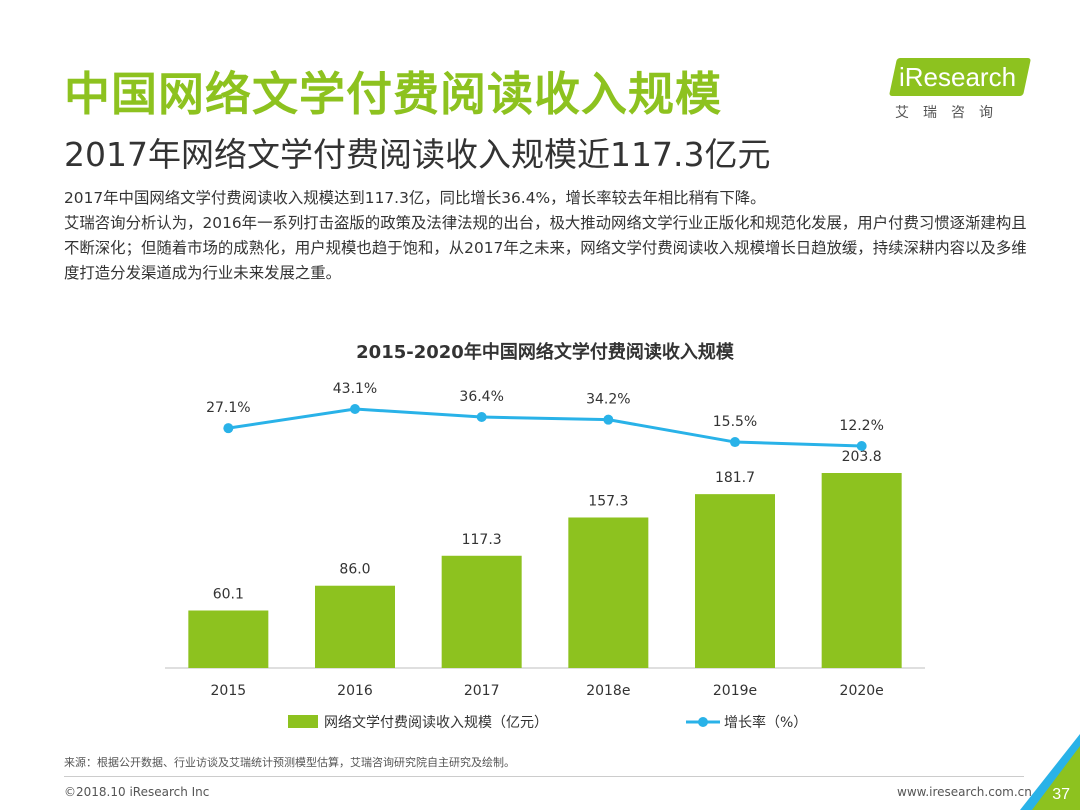 The height and width of the screenshot is (810, 1080). I want to click on footer-divider, so click(544, 776).